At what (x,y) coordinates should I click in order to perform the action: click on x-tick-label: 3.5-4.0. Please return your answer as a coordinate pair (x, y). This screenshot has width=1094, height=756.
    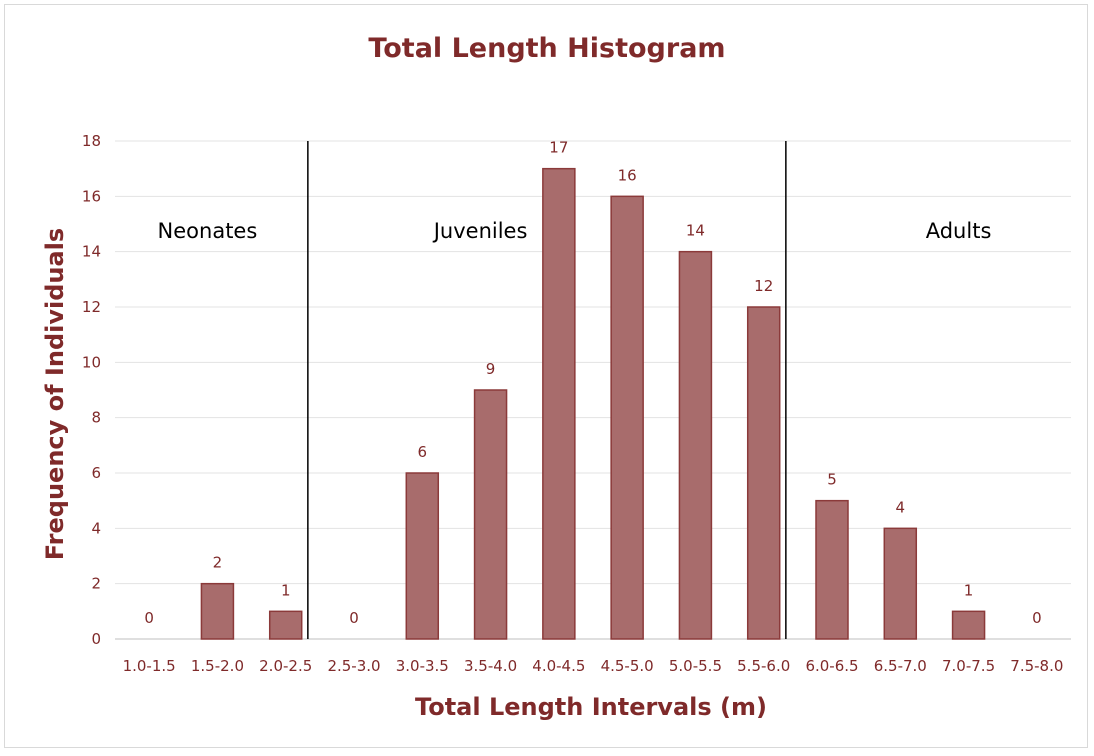
    Looking at the image, I should click on (490, 666).